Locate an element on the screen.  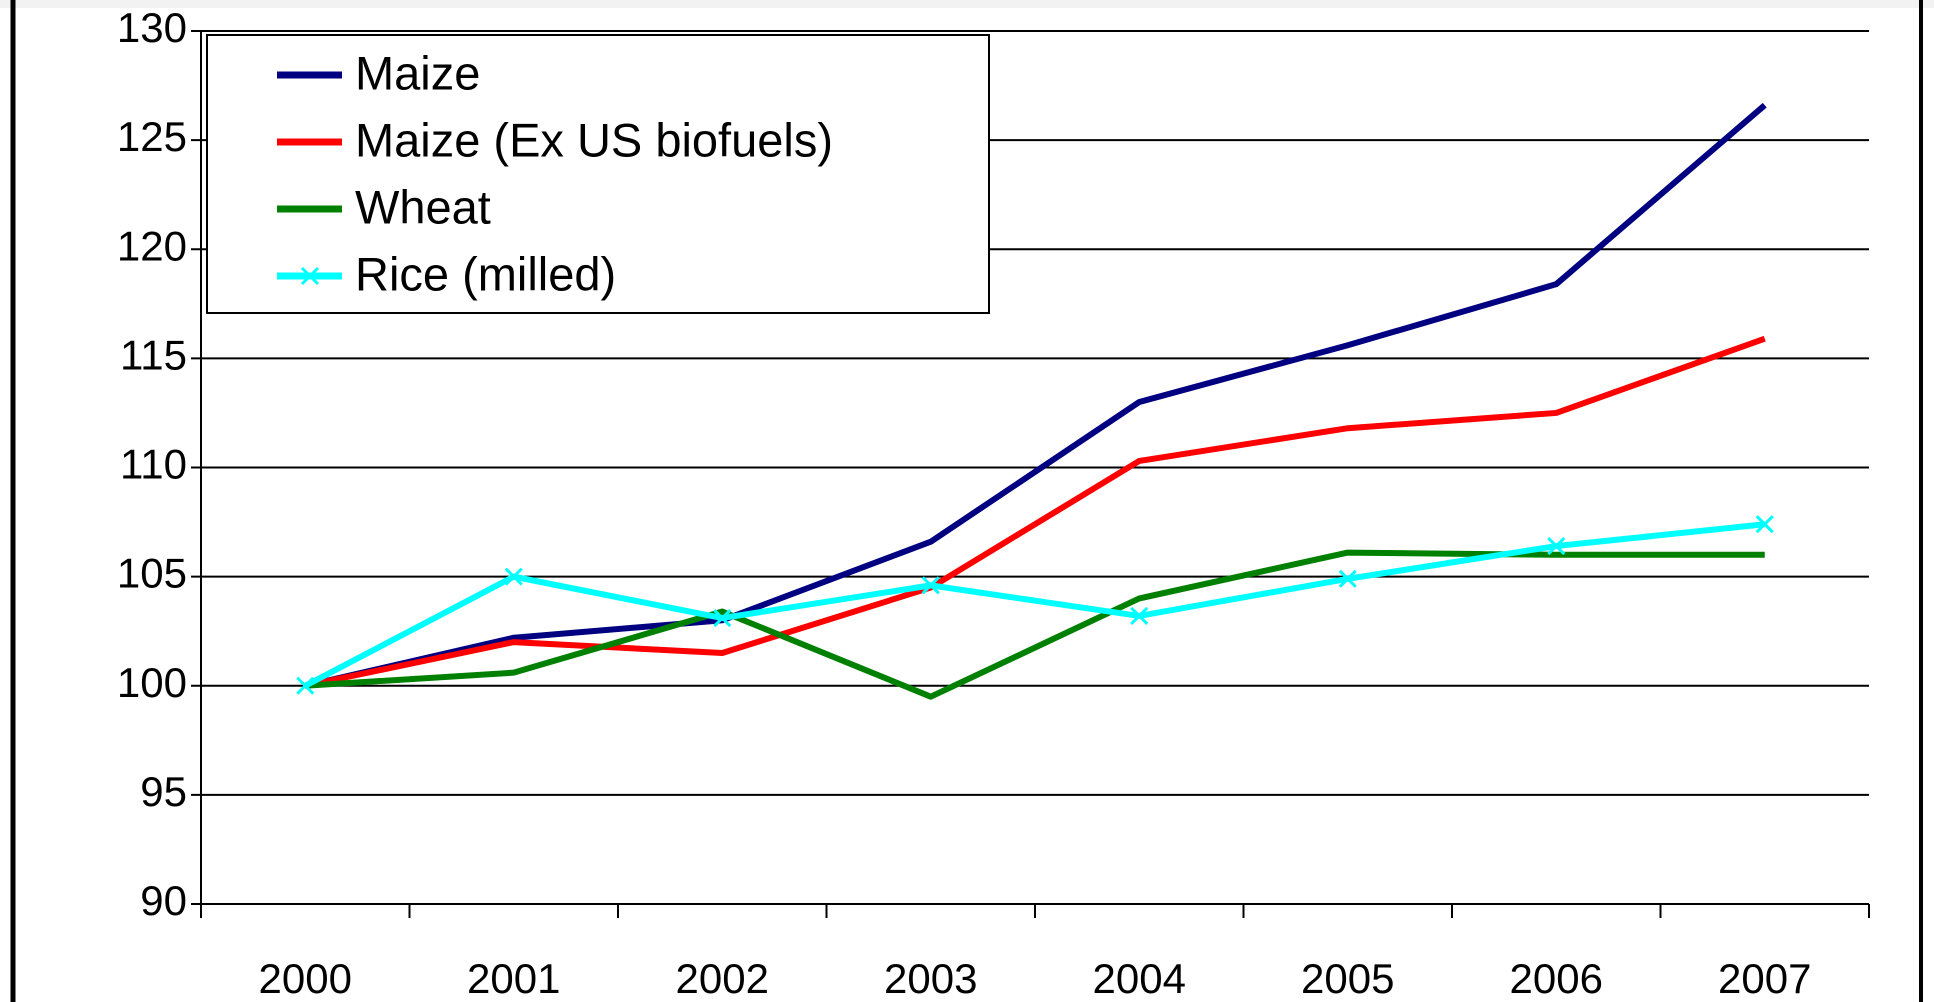
legend-marker is located at coordinates (310, 276).